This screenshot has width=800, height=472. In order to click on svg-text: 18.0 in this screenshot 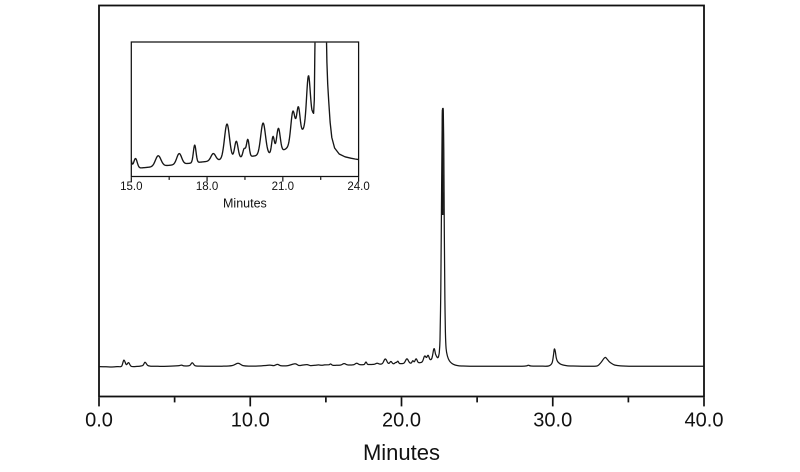, I will do `click(207, 187)`.